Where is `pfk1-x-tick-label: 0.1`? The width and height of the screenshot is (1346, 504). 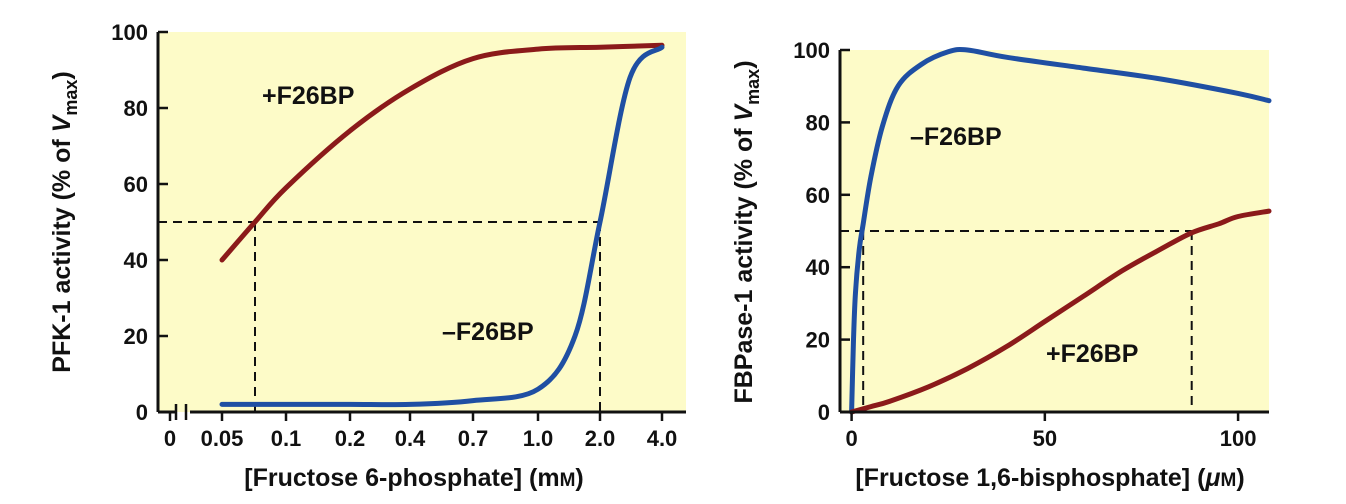
pfk1-x-tick-label: 0.1 is located at coordinates (286, 438).